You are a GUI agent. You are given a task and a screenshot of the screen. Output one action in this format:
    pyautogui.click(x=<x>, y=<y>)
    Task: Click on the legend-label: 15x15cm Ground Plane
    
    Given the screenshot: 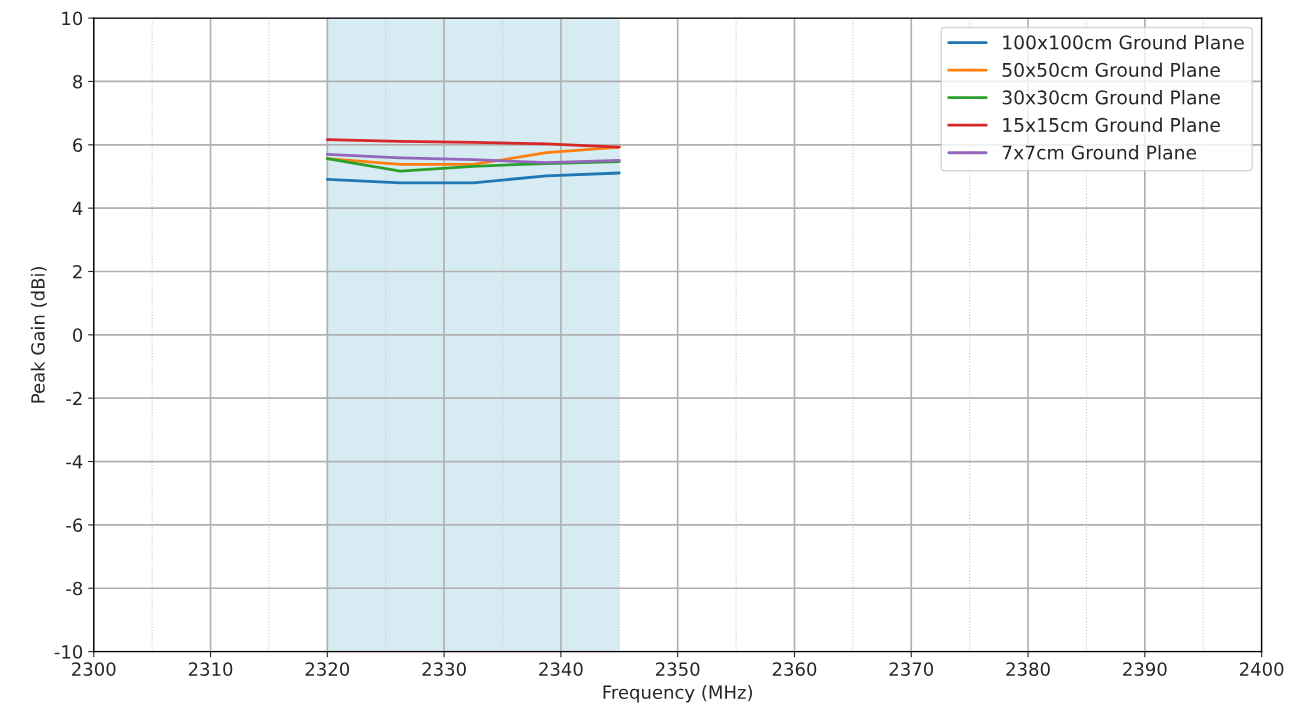 What is the action you would take?
    pyautogui.click(x=1111, y=125)
    